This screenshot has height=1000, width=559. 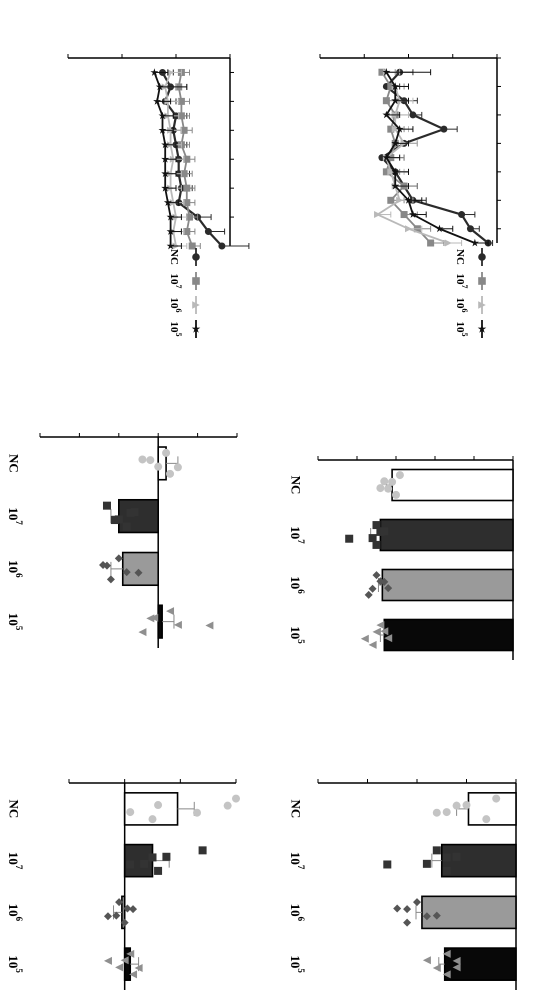 I want to click on legend-label: NC, so click(x=174, y=257).